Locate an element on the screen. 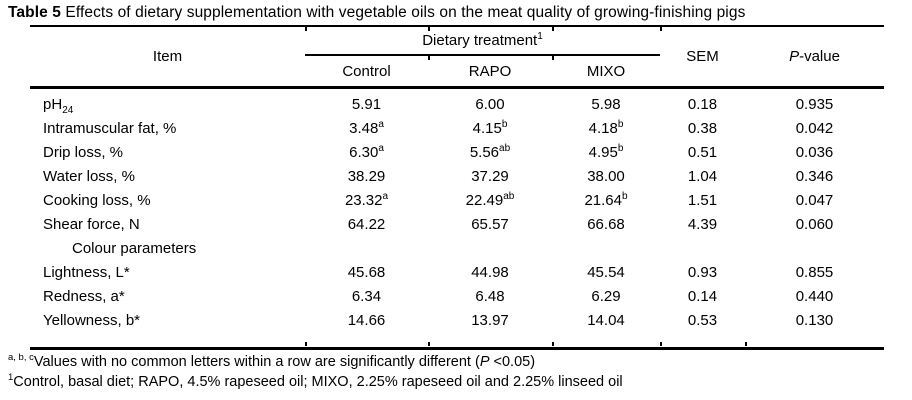  value-cell: 1.04 is located at coordinates (702, 176).